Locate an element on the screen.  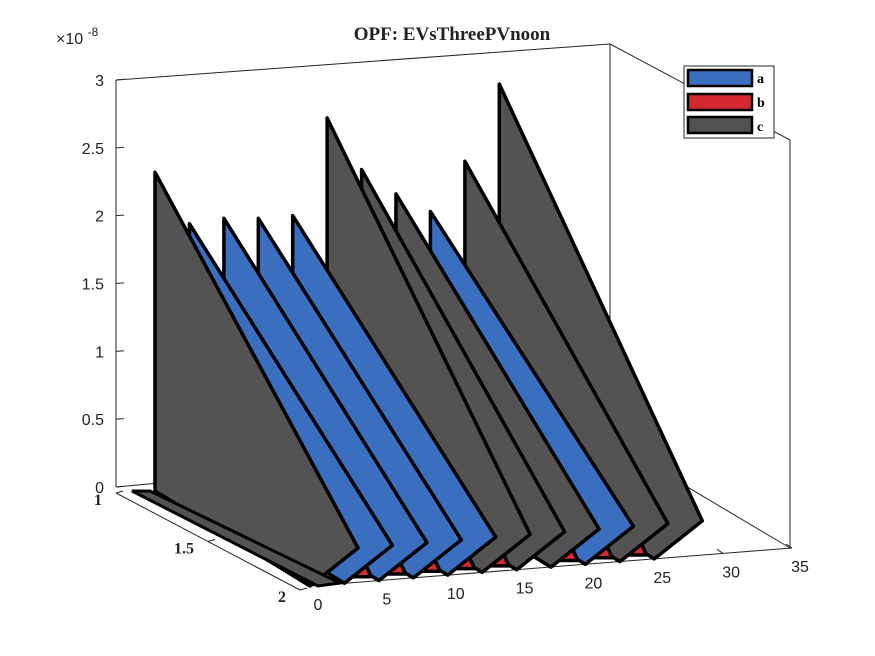
legend: a b c is located at coordinates (729, 102).